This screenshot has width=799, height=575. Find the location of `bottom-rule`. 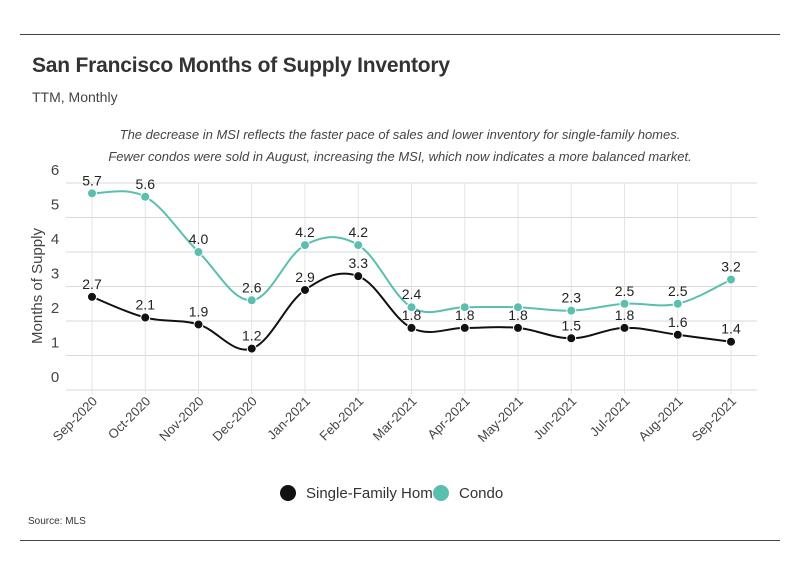

bottom-rule is located at coordinates (400, 540).